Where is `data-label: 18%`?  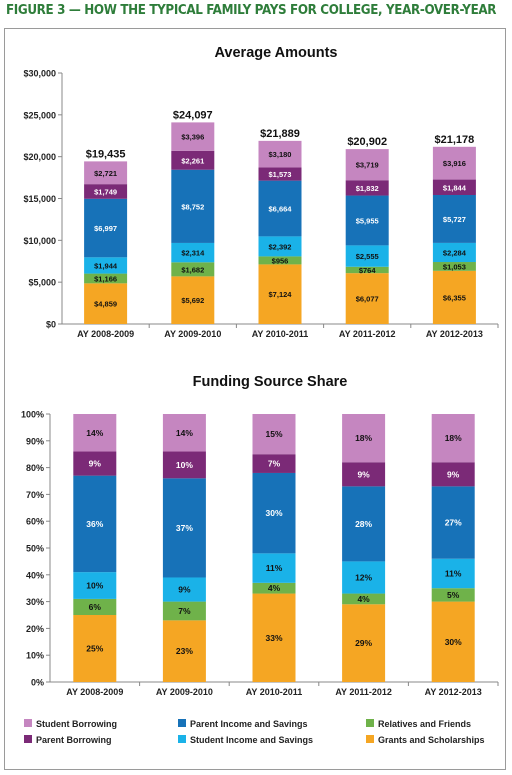
data-label: 18% is located at coordinates (453, 438).